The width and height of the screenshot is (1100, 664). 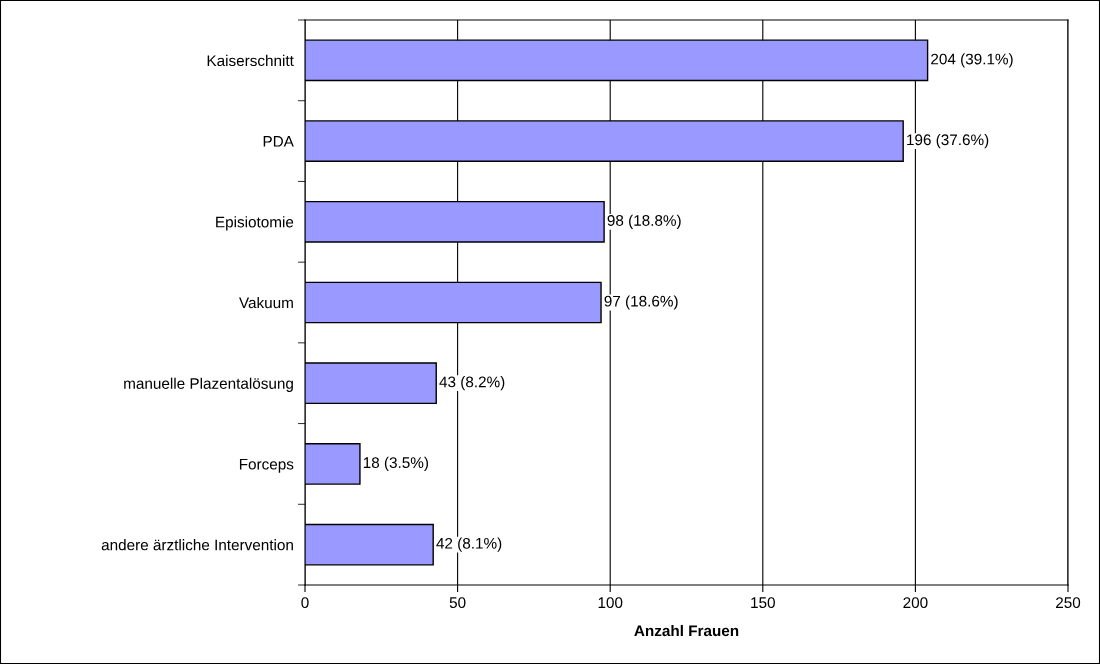 What do you see at coordinates (395, 464) in the screenshot?
I see `data-label: 18 (3.5%)` at bounding box center [395, 464].